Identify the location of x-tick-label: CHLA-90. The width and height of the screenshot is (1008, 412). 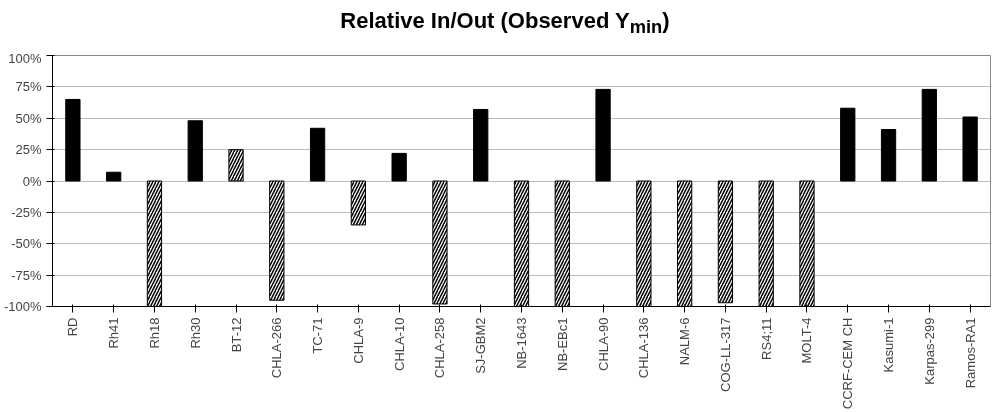
(603, 344).